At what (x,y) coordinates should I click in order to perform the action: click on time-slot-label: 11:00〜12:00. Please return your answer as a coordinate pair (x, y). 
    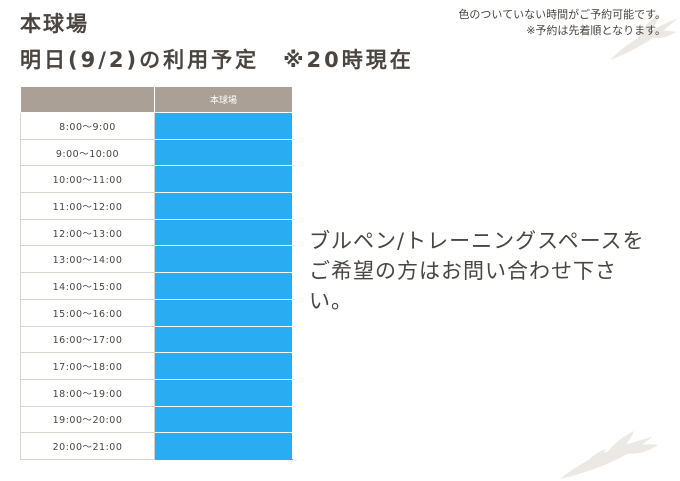
    Looking at the image, I should click on (87, 206).